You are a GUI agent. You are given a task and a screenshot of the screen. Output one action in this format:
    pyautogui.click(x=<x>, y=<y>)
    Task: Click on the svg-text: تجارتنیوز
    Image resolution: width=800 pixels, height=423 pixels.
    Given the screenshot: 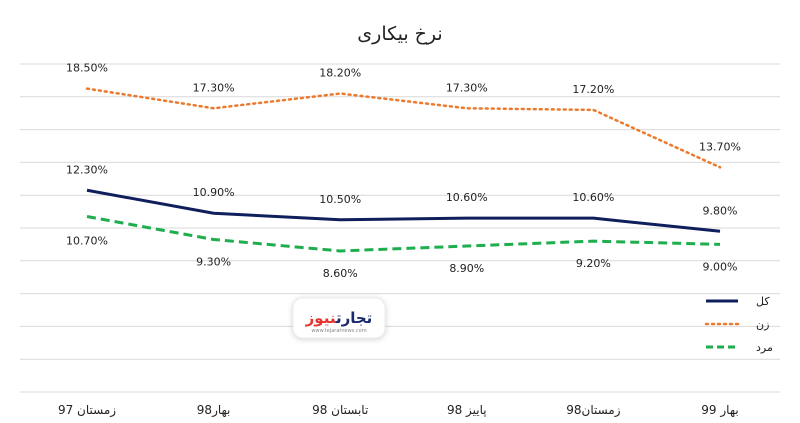 What is the action you would take?
    pyautogui.click(x=339, y=318)
    